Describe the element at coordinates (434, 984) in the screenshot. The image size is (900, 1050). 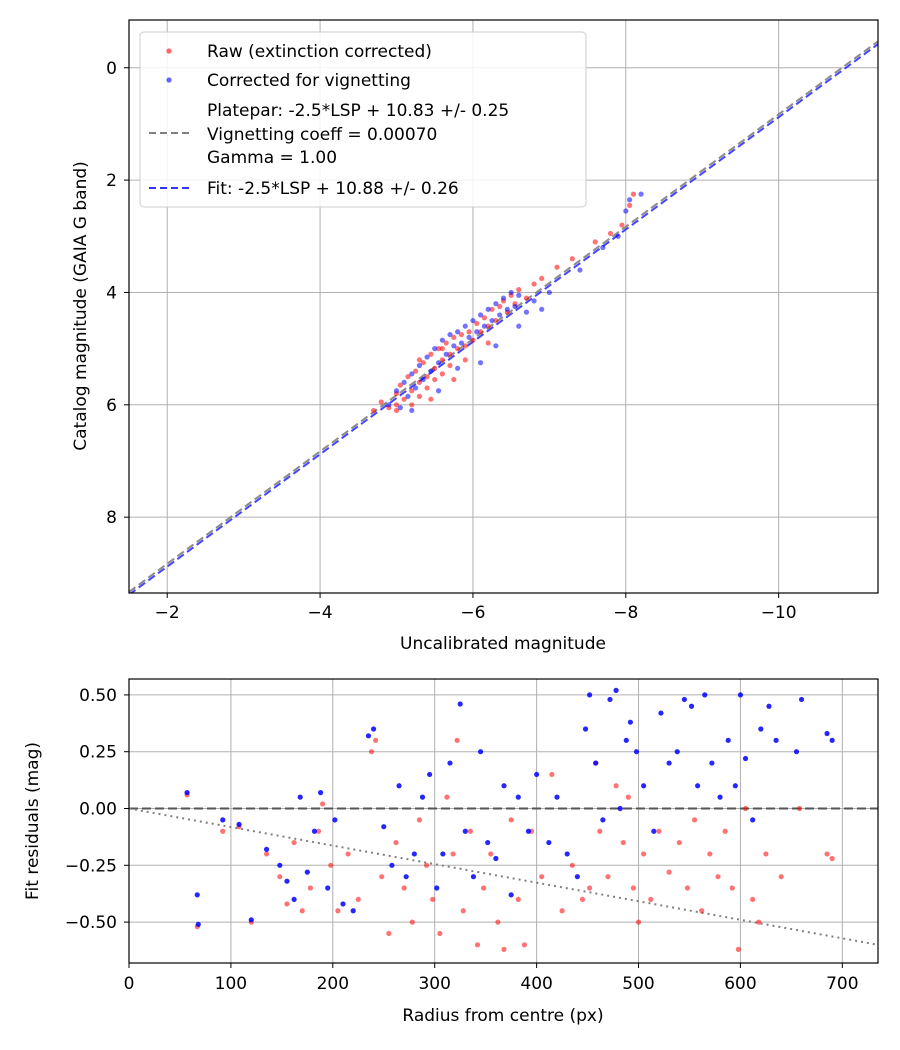
I see `bottom-x-tick-label: 300` at that location.